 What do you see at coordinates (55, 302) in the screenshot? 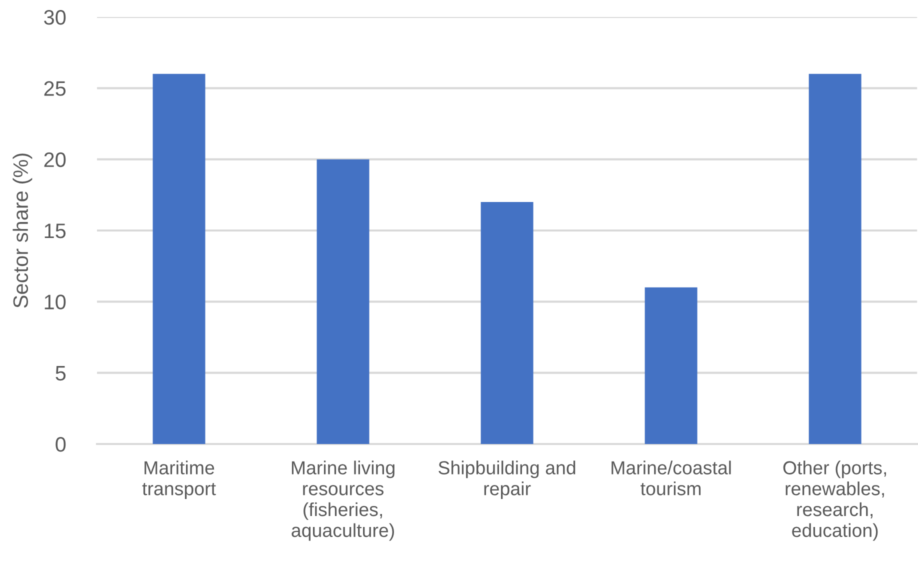
I see `y-tick-label: 10` at bounding box center [55, 302].